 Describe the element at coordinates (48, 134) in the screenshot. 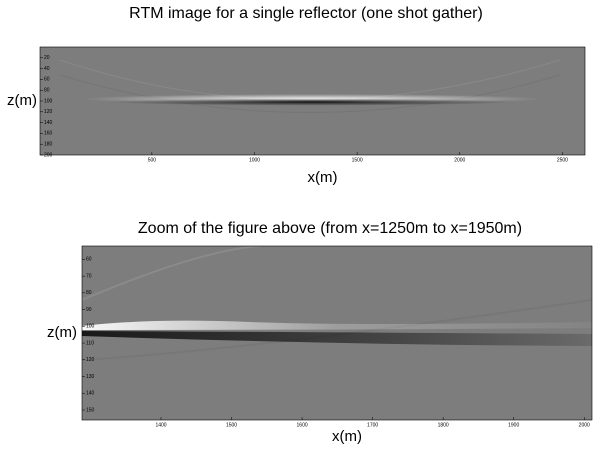

I see `y-tick-label: 160` at that location.